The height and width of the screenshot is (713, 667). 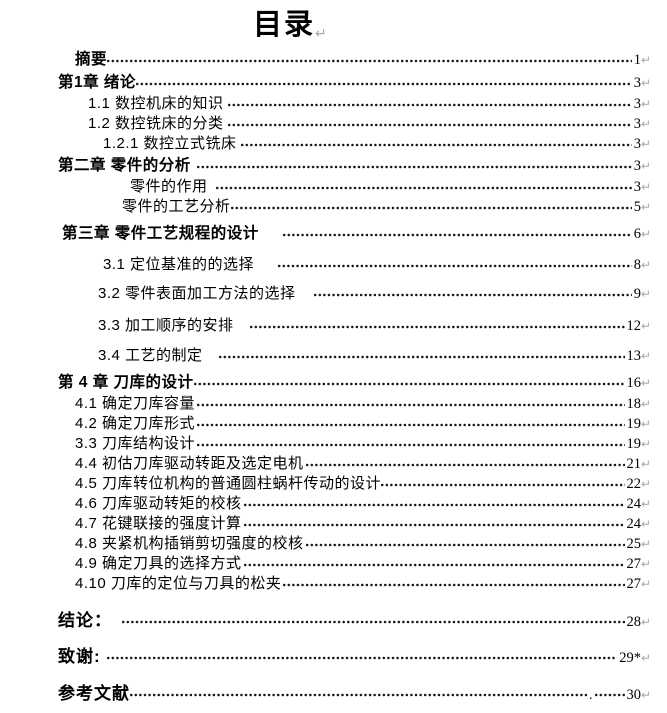 What do you see at coordinates (634, 356) in the screenshot?
I see `page-number: 13` at bounding box center [634, 356].